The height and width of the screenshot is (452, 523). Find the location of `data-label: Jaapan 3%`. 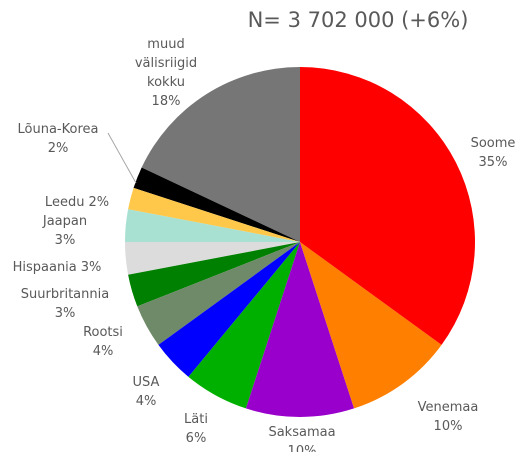

data-label: Jaapan 3% is located at coordinates (65, 231).